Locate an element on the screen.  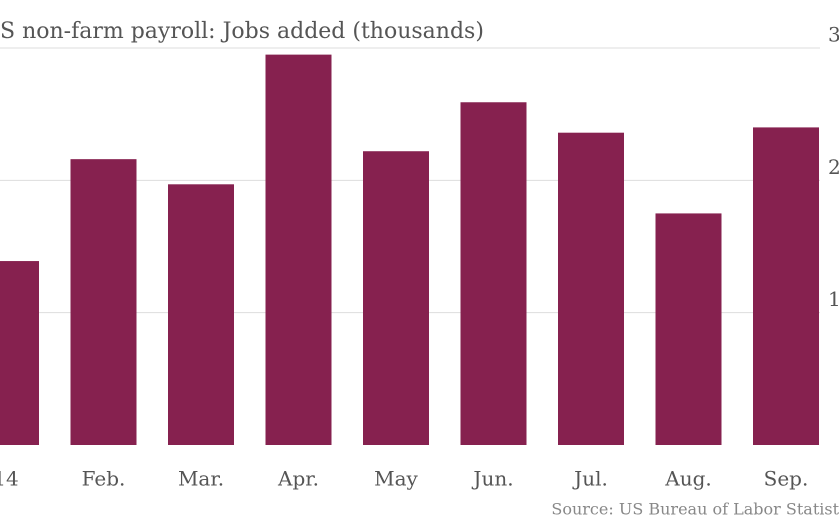
x-tick-label: Apr. is located at coordinates (298, 479).